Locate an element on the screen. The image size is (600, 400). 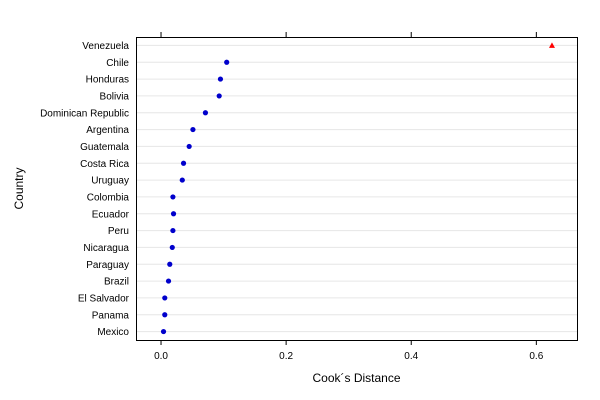
y-tick-label: Costa Rica is located at coordinates (104, 164).